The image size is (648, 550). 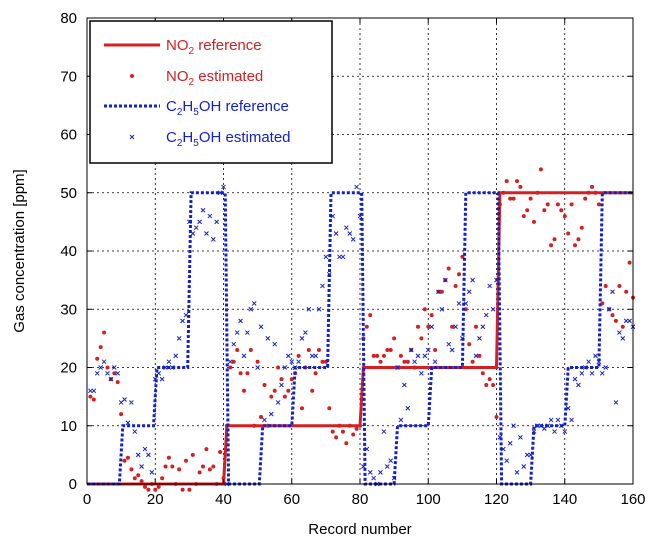 What do you see at coordinates (155, 499) in the screenshot?
I see `x-tick-label: 20` at bounding box center [155, 499].